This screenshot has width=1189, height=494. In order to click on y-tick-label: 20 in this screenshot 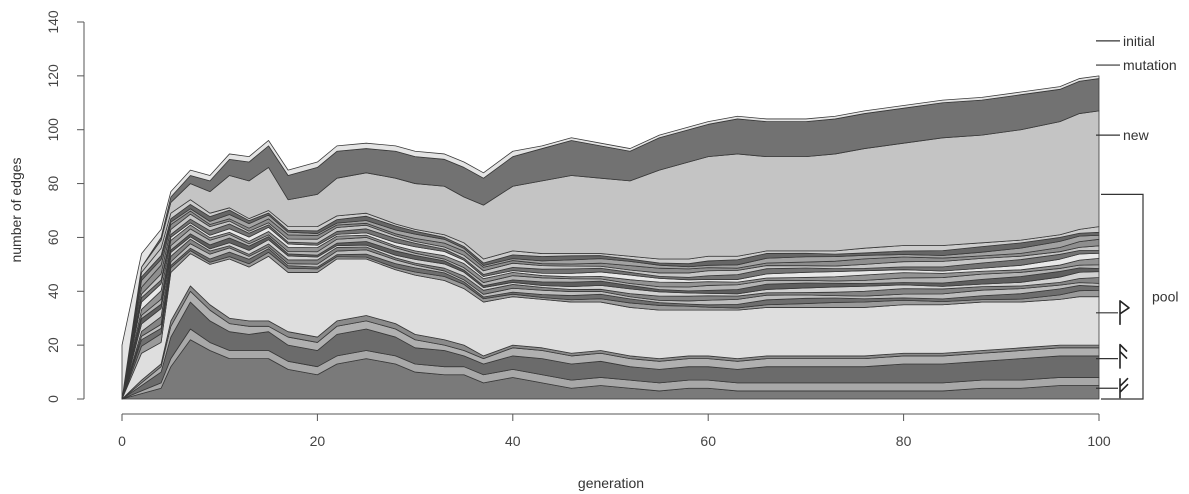, I will do `click(53, 345)`.